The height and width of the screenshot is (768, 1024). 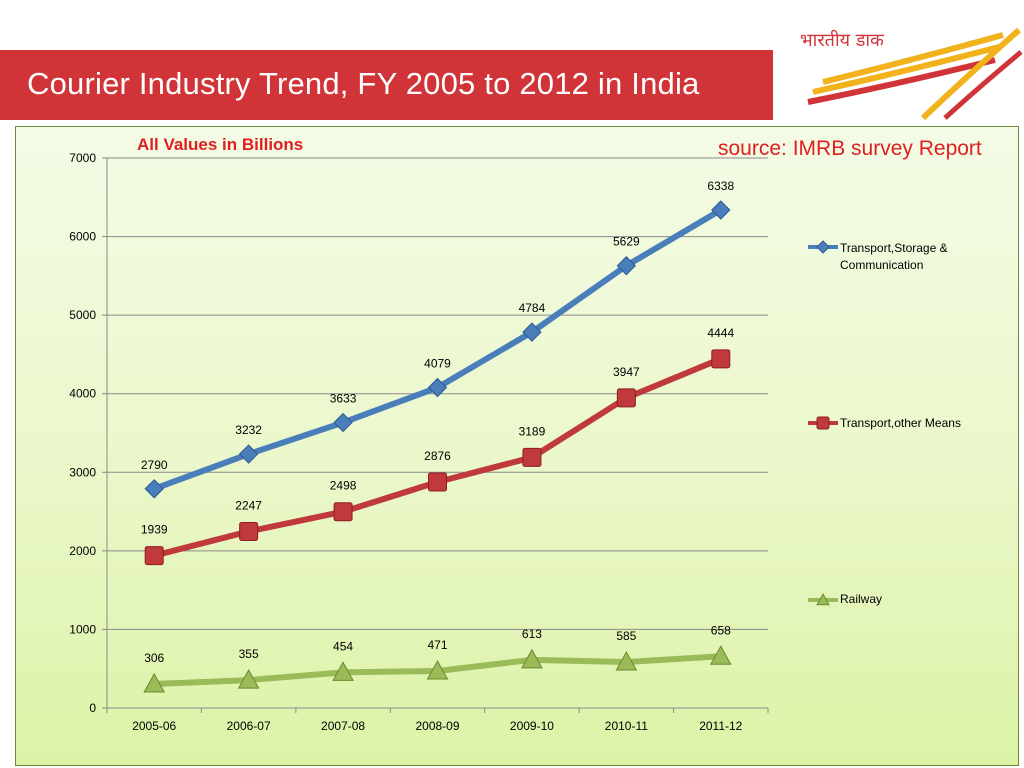 I want to click on data-label: 3947, so click(x=626, y=372).